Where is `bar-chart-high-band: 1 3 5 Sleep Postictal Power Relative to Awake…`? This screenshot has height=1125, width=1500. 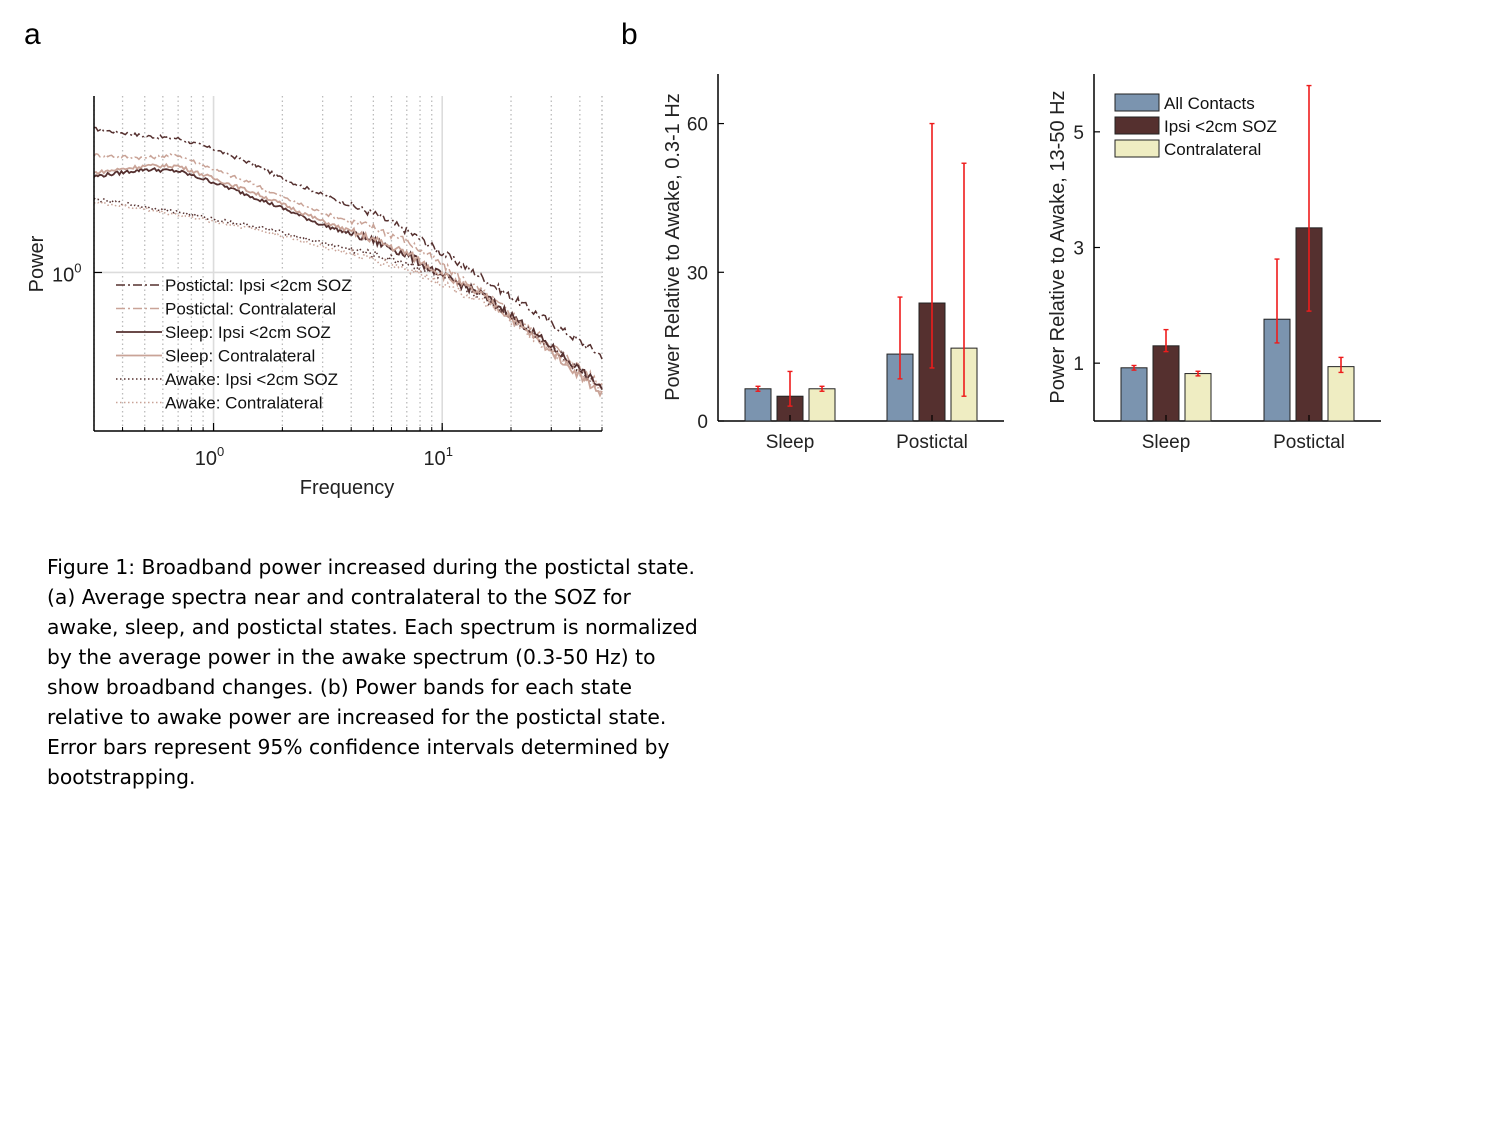 bar-chart-high-band: 1 3 5 Sleep Postictal Power Relative to Awake… is located at coordinates (1214, 263).